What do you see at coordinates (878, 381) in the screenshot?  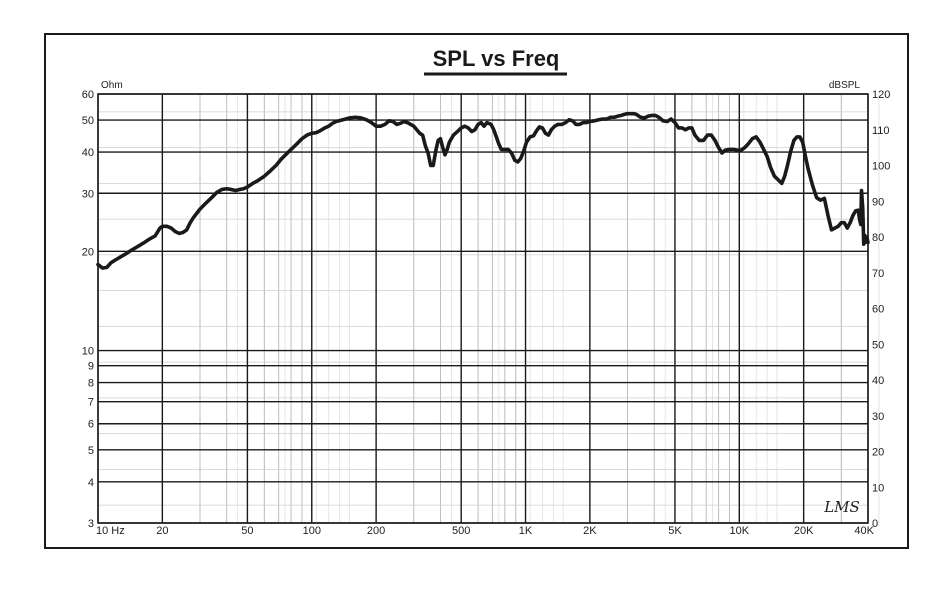 I see `right-tick-label: 40` at bounding box center [878, 381].